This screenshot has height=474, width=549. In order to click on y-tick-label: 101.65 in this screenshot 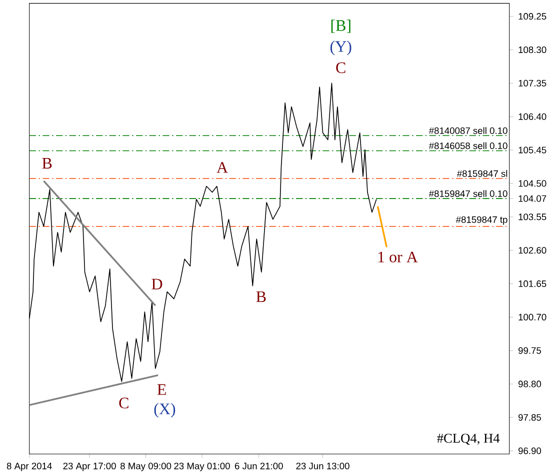, I will do `click(532, 284)`.